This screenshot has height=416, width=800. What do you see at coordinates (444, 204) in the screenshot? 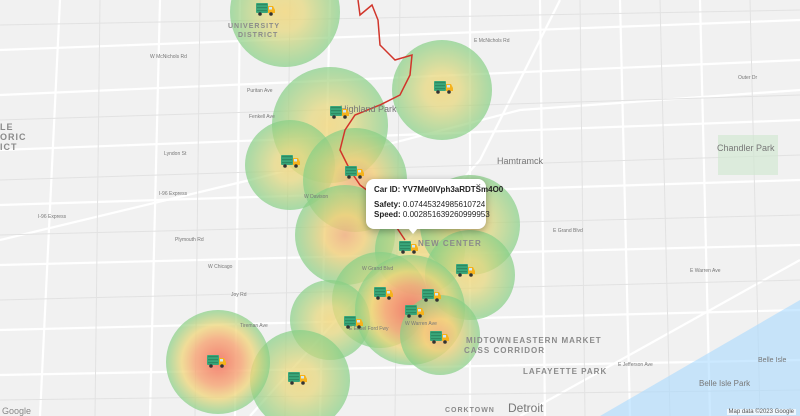
I see `safety-value: 0.07445324985610724` at bounding box center [444, 204].